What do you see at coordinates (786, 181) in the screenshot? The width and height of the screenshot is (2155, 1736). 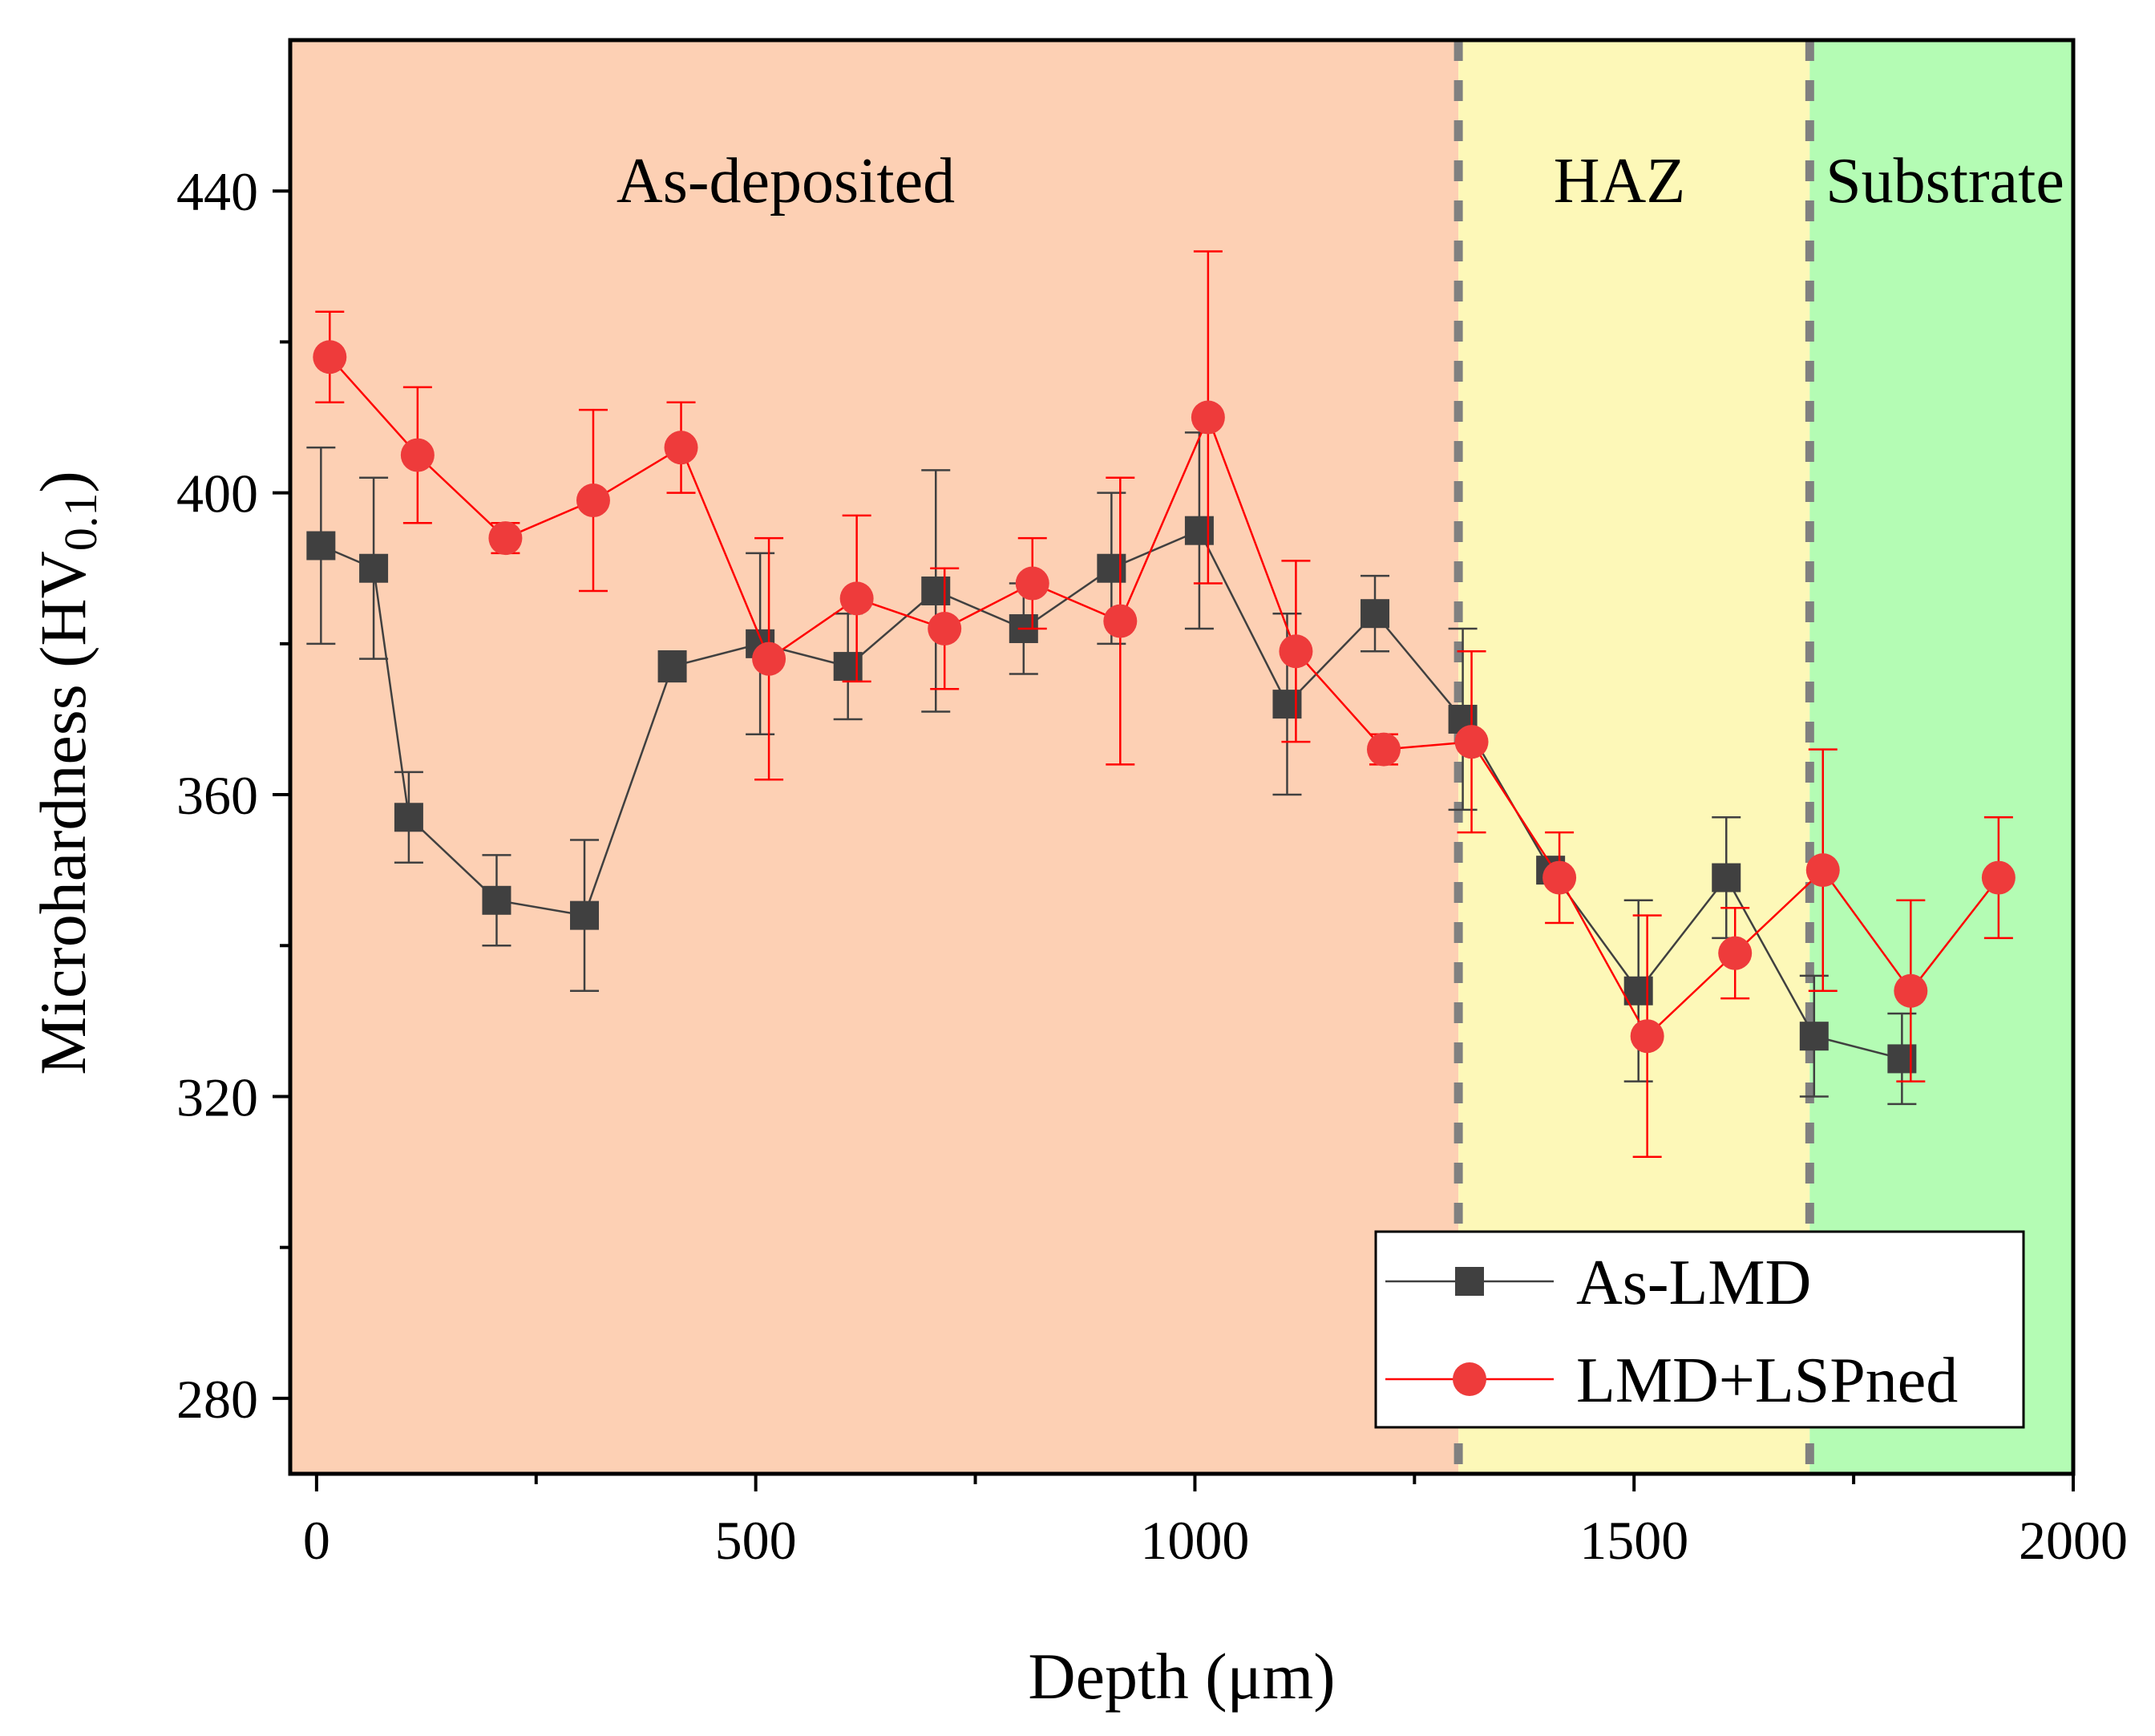 I see `region-label-as-deposited: As-deposited` at bounding box center [786, 181].